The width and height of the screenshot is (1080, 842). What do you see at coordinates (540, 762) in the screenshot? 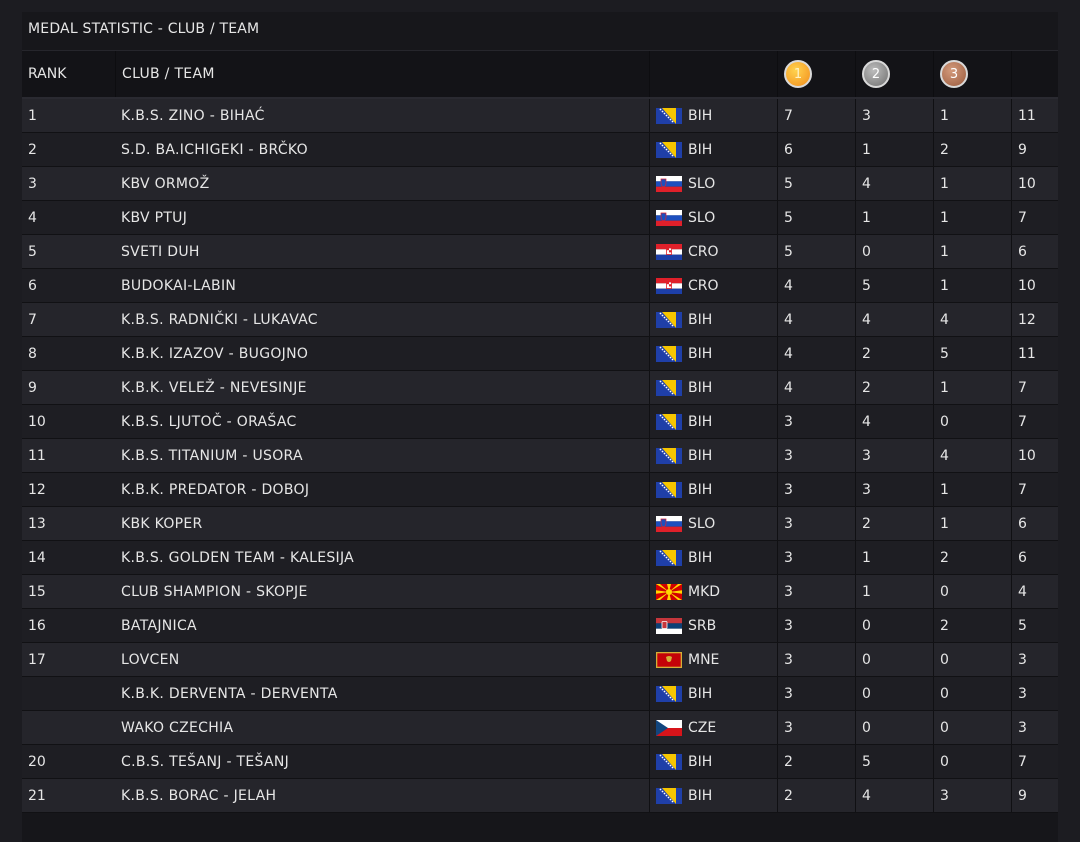
I see `table-row: 20 C.B.S. TEŠANJ - TEŠANJ BIH 2 5 0 7` at bounding box center [540, 762].